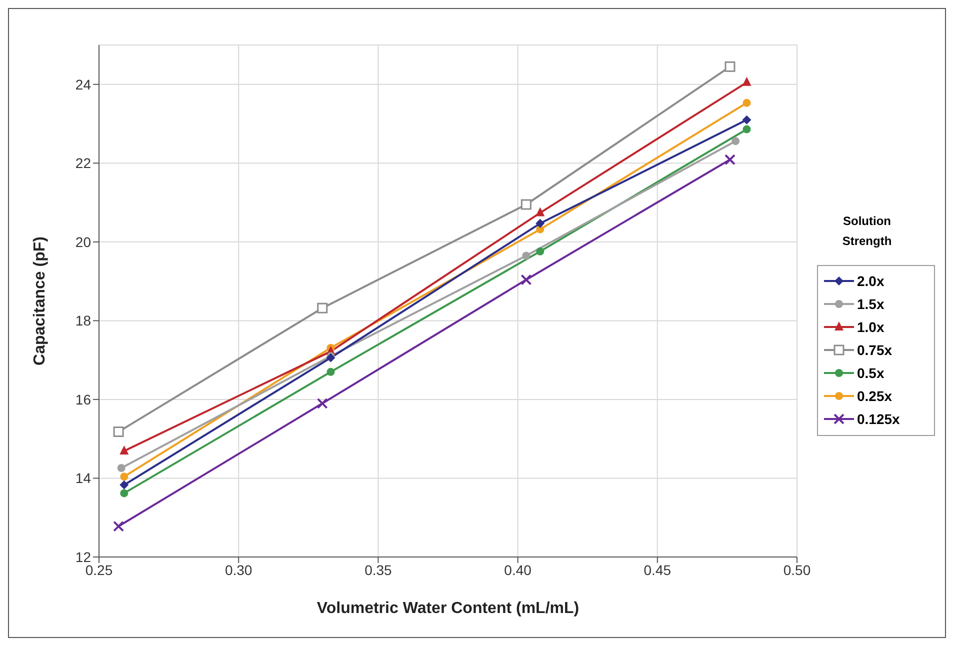  Describe the element at coordinates (83, 320) in the screenshot. I see `y-tick-label: 18` at that location.